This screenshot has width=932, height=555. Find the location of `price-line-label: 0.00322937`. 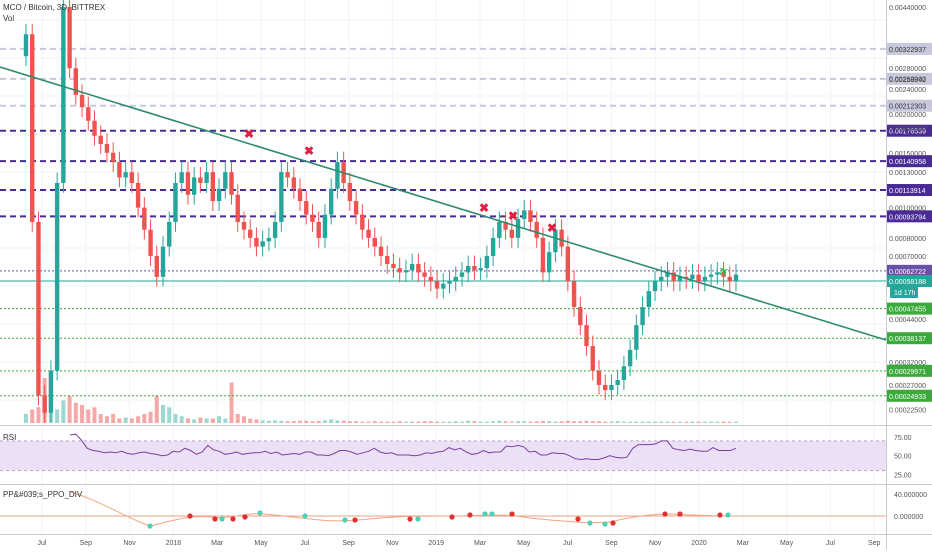

price-line-label: 0.00322937 is located at coordinates (907, 50).